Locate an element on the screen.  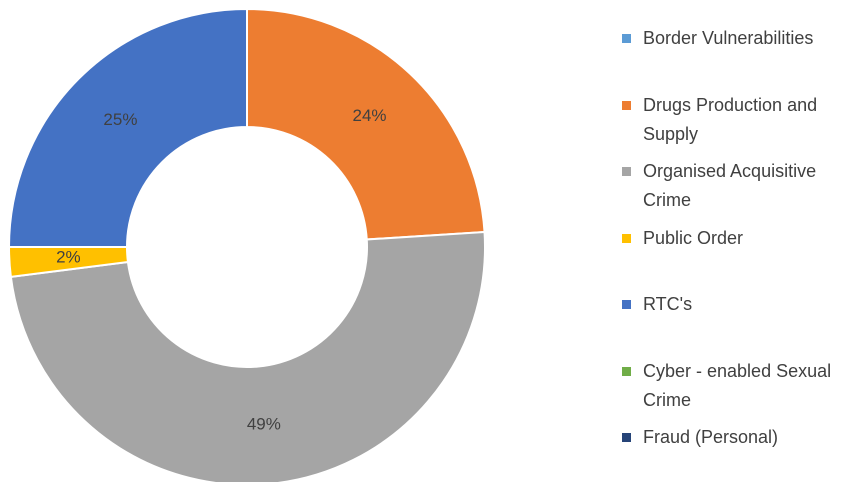
legend-label: Fraud (Personal) is located at coordinates (711, 437).